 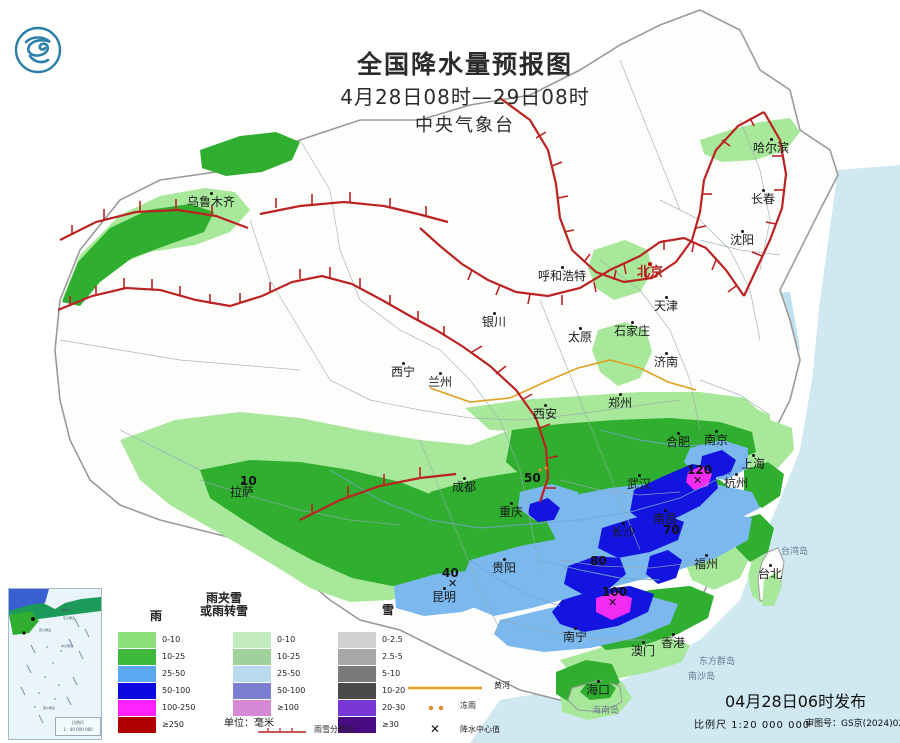 I want to click on precip-center-value: 10, so click(x=248, y=481).